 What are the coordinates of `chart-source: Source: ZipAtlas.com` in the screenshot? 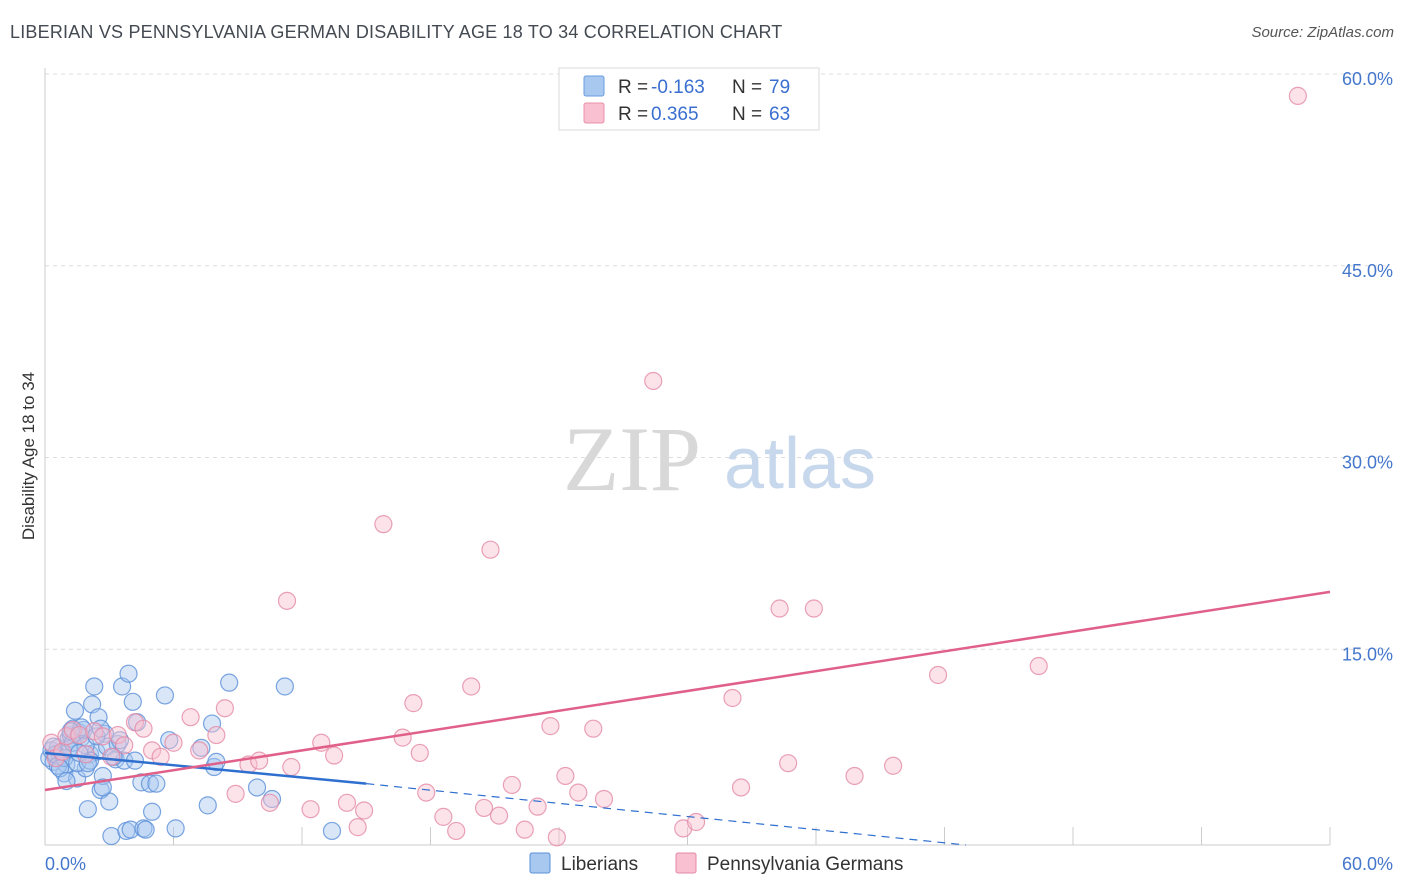 It's located at (1322, 32).